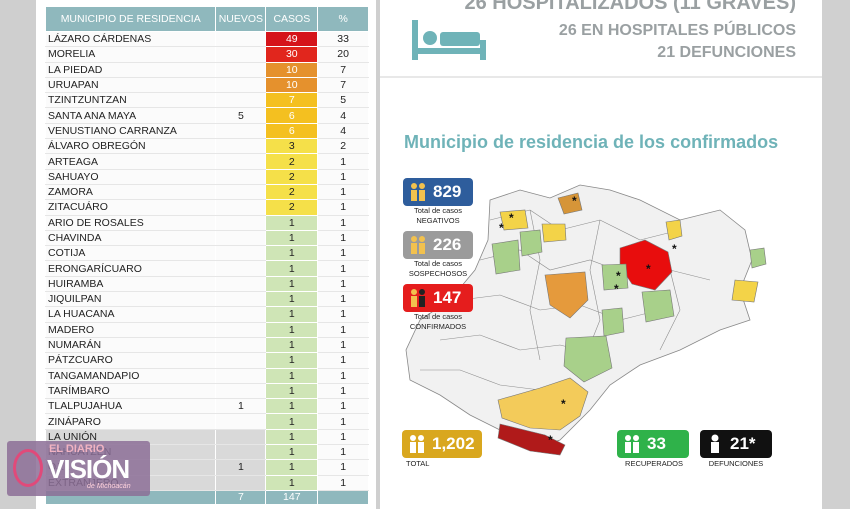 The height and width of the screenshot is (509, 850). I want to click on person-icon, so click(715, 443).